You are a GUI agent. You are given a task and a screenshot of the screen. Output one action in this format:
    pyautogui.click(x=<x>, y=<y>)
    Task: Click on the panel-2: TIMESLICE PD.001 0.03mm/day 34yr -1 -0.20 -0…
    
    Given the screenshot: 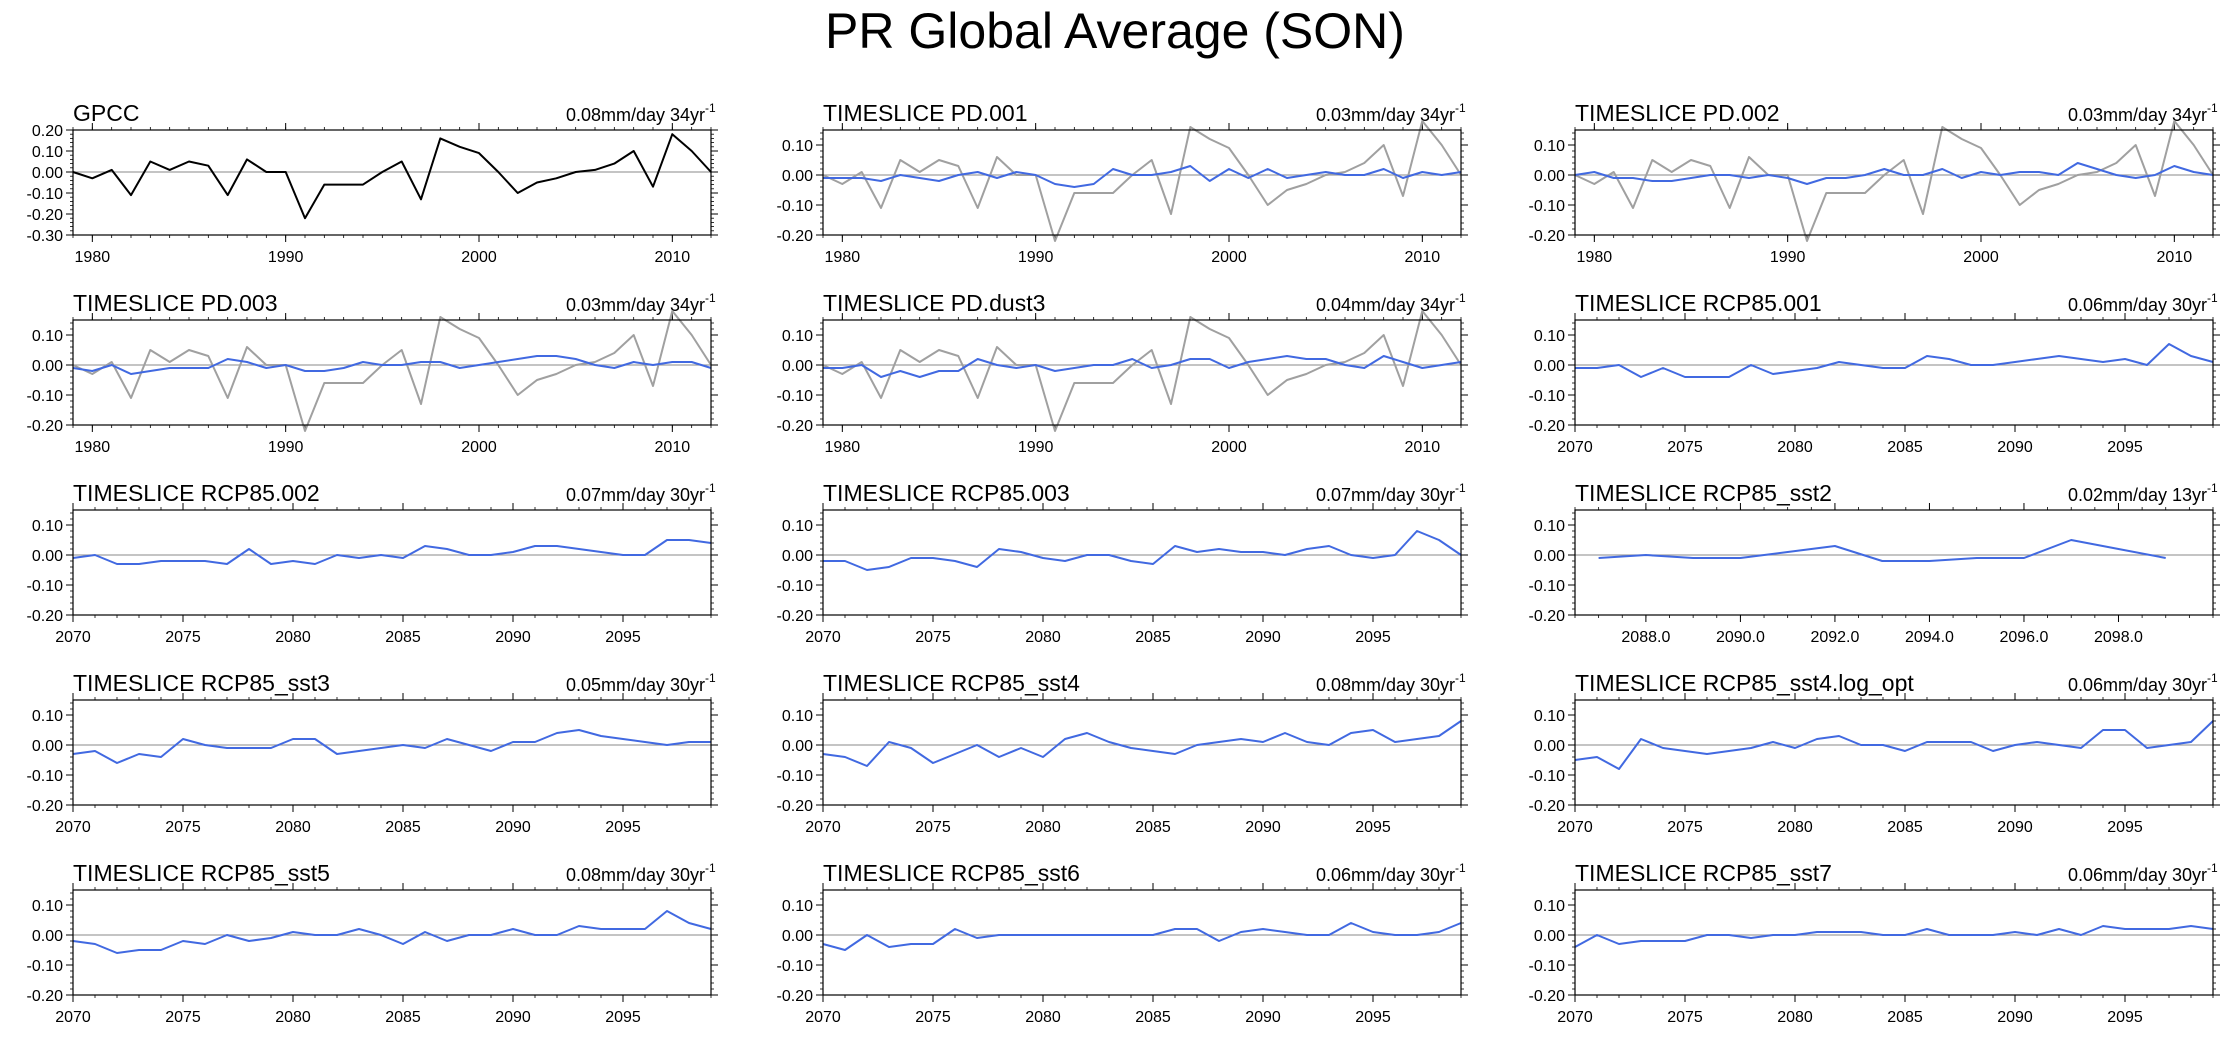 What is the action you would take?
    pyautogui.click(x=1122, y=183)
    